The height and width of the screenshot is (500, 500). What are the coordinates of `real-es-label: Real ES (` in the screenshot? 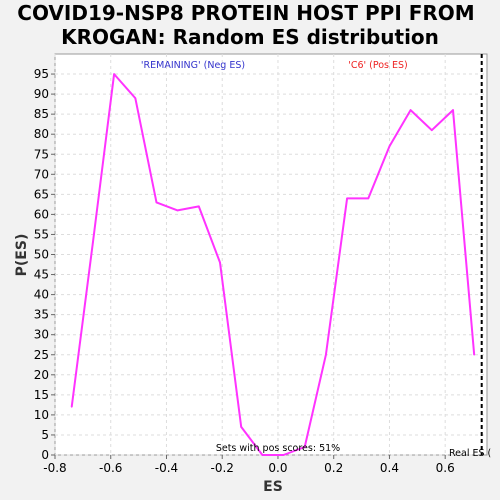 It's located at (470, 453).